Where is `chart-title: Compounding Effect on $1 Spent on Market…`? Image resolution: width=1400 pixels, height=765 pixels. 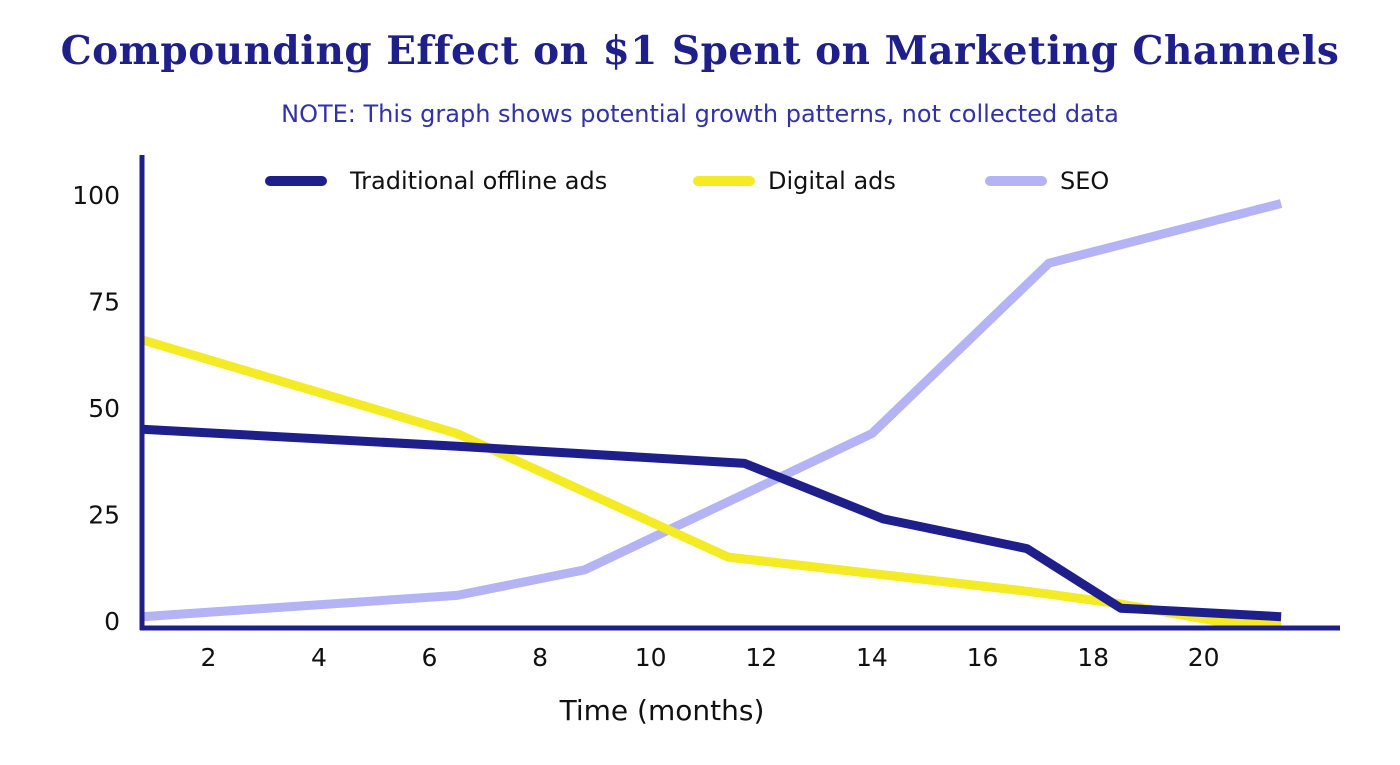
chart-title: Compounding Effect on $1 Spent on Market… is located at coordinates (700, 51).